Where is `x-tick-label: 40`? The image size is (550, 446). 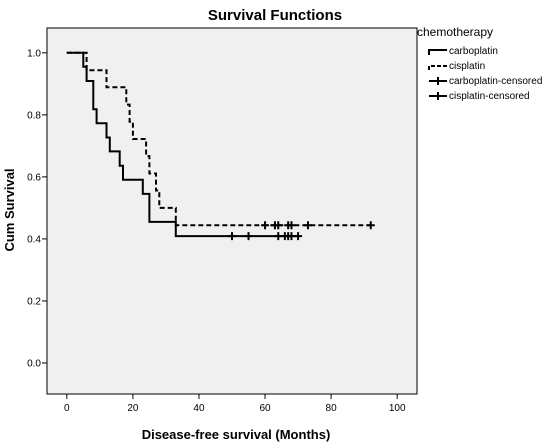 x-tick-label: 40 is located at coordinates (199, 408).